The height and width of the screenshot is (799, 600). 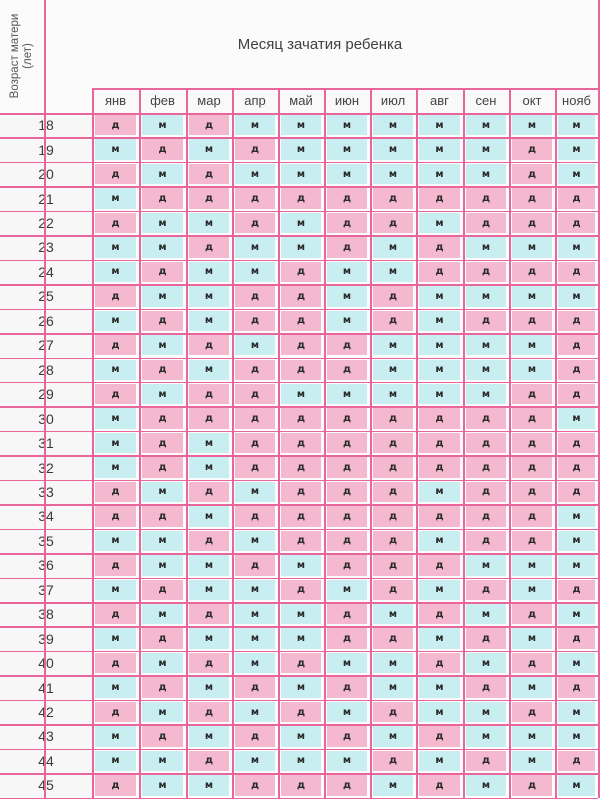 I want to click on mother-age-cell: 40, so click(x=46, y=663).